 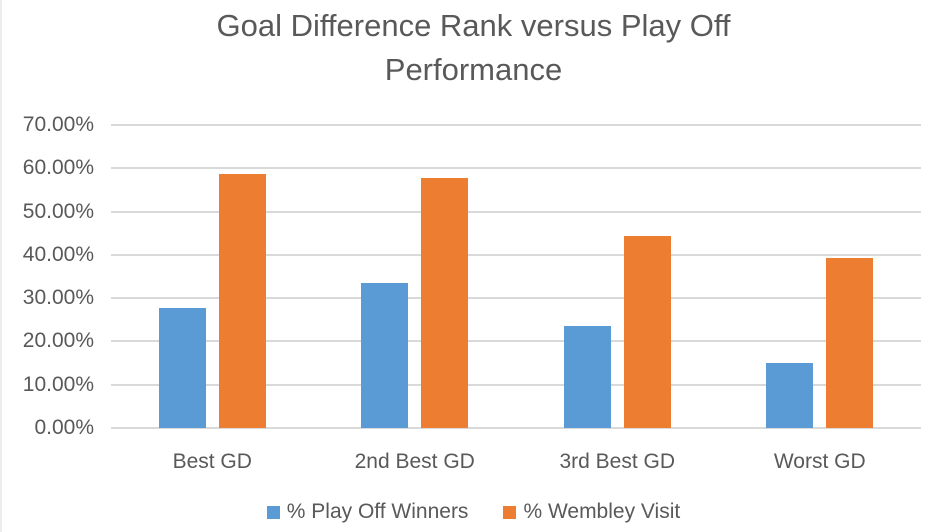 I want to click on bar-wembley-visit-worst-gd, so click(x=850, y=342).